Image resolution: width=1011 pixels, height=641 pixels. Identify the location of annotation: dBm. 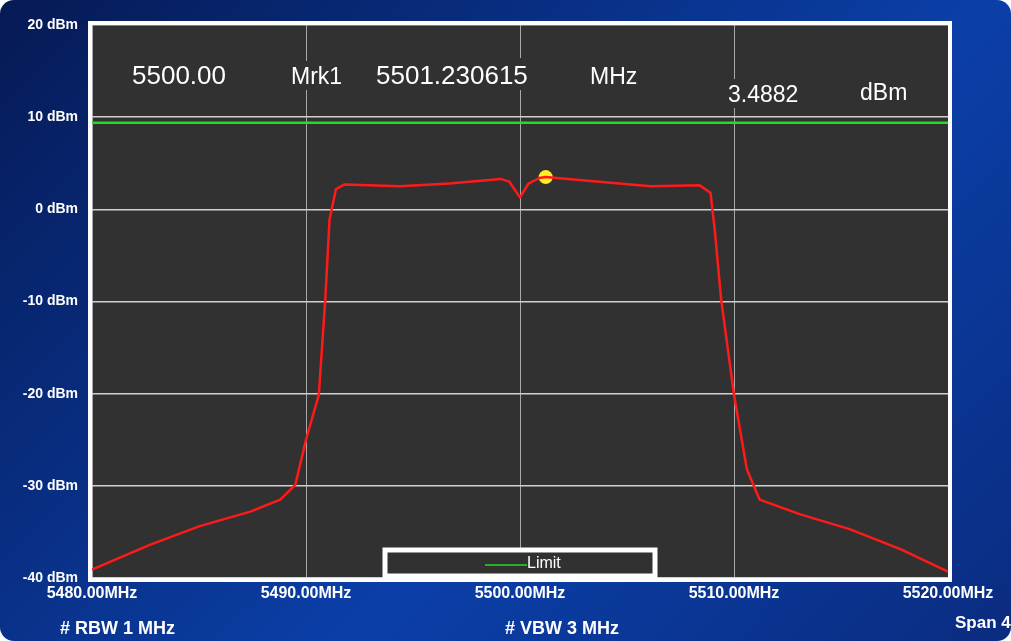
(884, 92).